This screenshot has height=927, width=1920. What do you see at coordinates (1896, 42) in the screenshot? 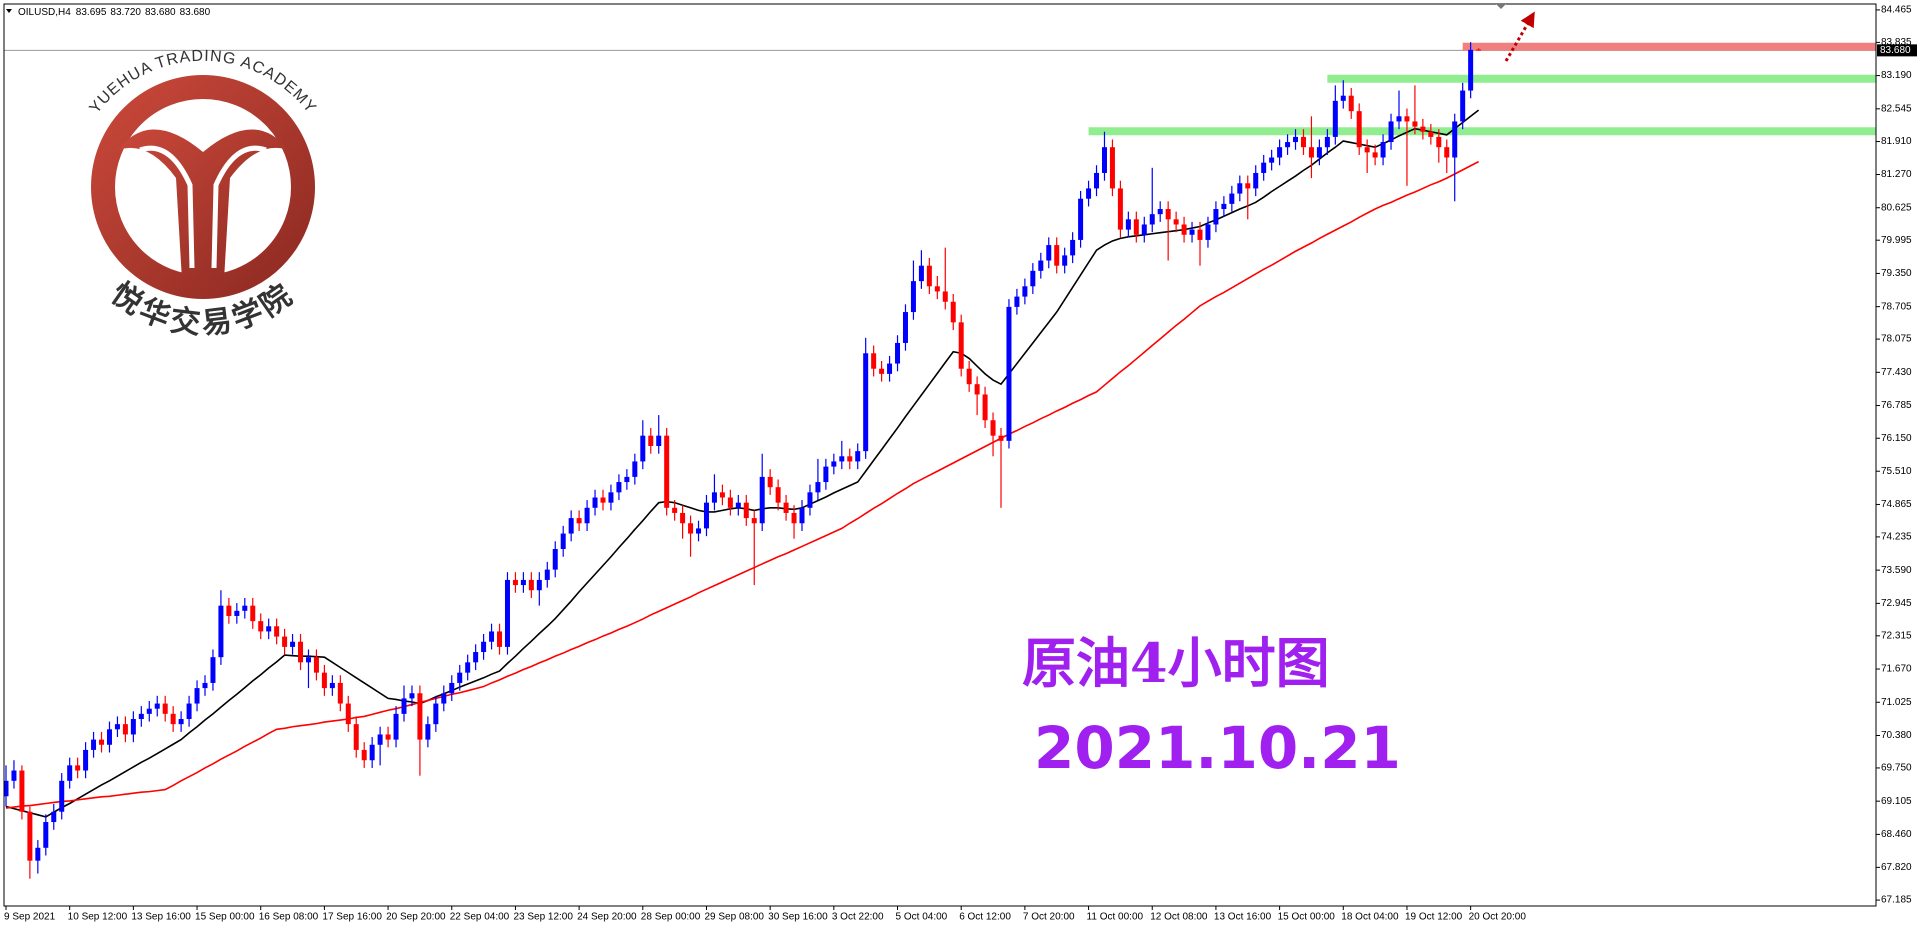
I see `y-tick-label: 83.835` at bounding box center [1896, 42].